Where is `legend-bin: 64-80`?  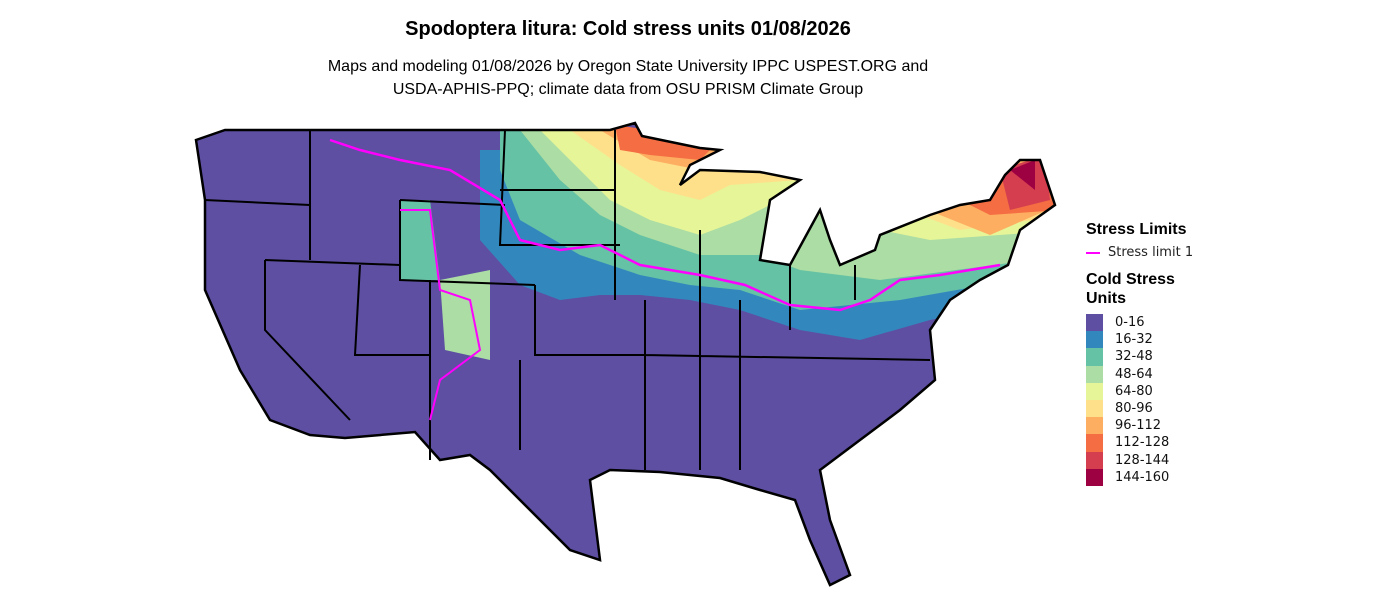 legend-bin: 64-80 is located at coordinates (1151, 391).